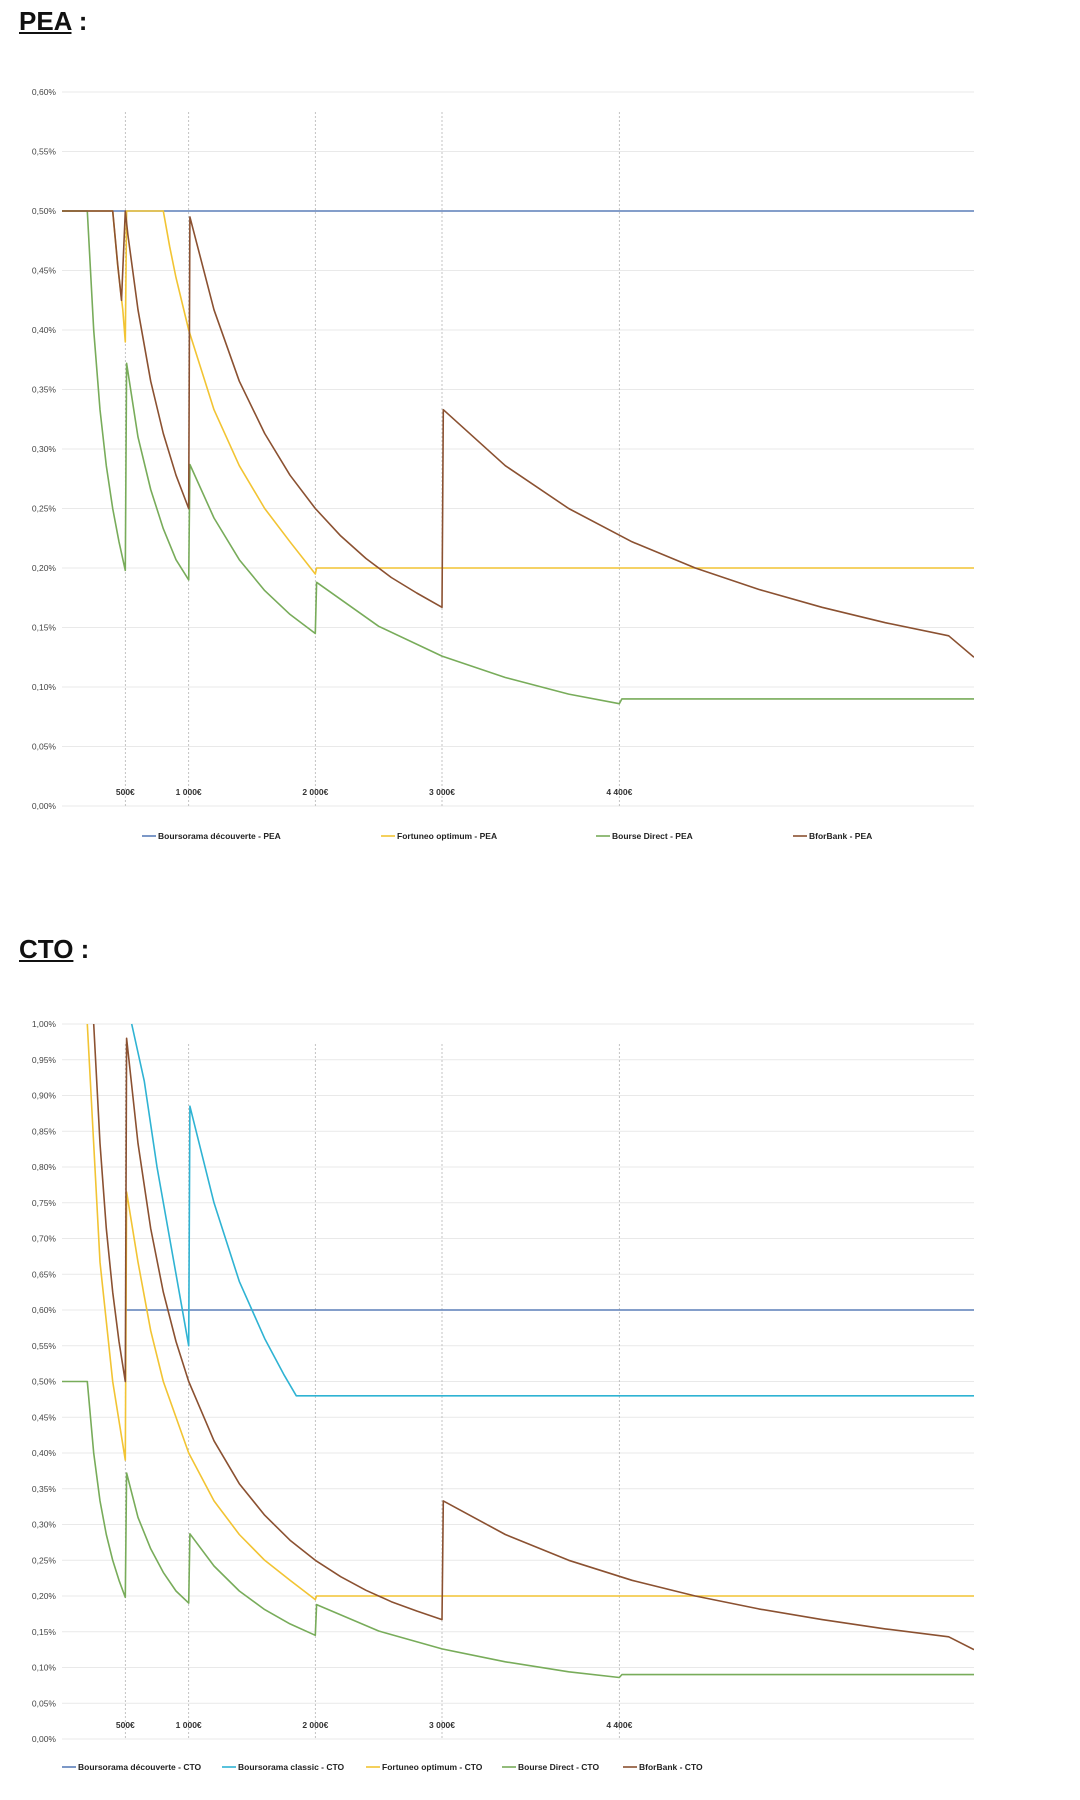 The image size is (1080, 1800). Describe the element at coordinates (219, 836) in the screenshot. I see `legend-label: Boursorama découverte - PEA` at that location.